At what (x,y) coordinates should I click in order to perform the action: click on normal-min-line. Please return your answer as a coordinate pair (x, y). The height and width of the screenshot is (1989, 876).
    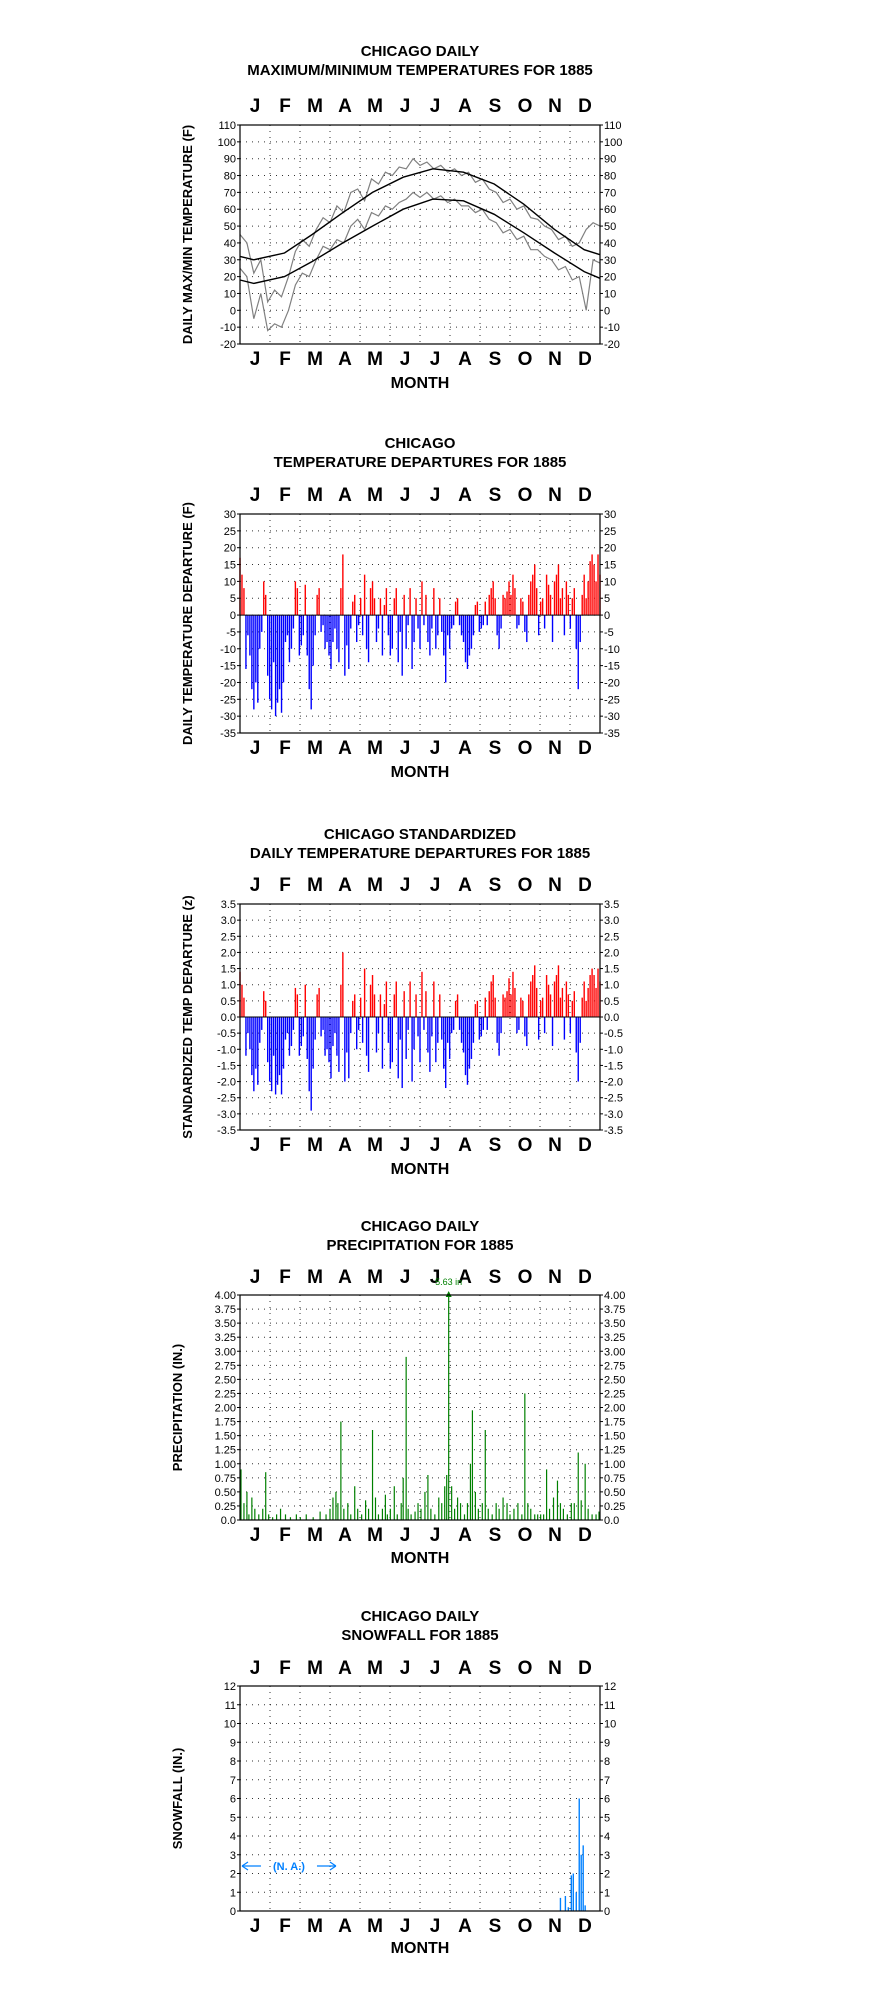
    Looking at the image, I should click on (420, 241).